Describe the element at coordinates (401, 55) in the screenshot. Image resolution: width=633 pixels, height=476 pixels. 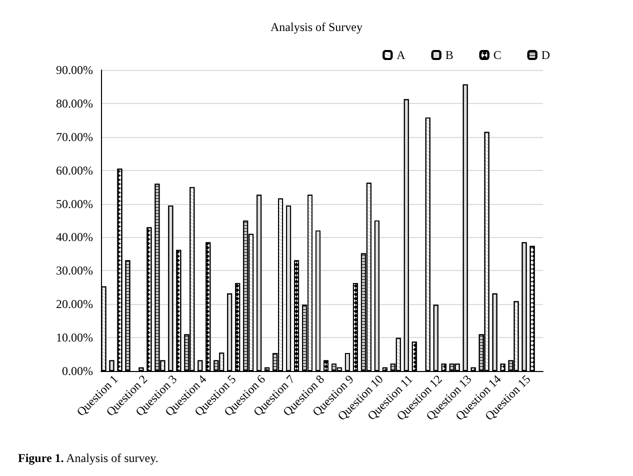
I see `legend-label: A` at that location.